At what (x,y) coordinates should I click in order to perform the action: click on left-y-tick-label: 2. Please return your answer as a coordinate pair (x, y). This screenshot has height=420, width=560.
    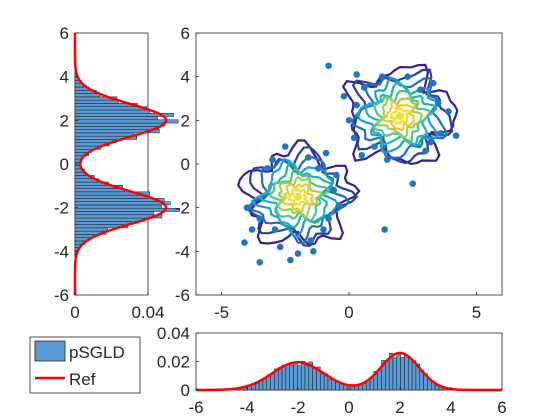
    Looking at the image, I should click on (64, 120).